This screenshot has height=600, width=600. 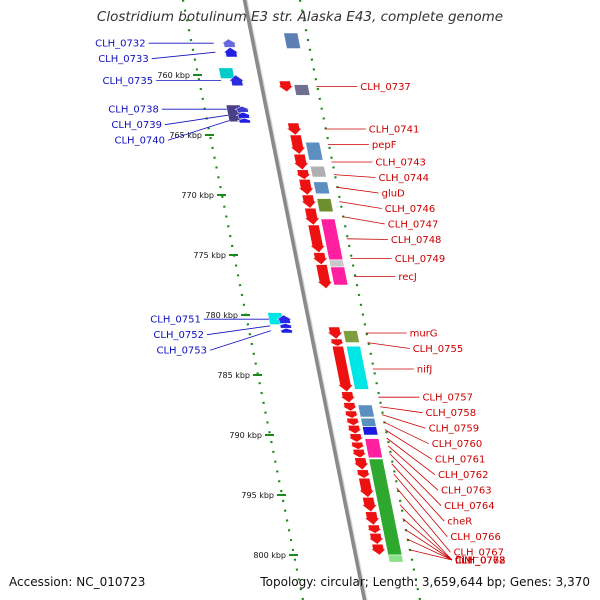 What do you see at coordinates (133, 110) in the screenshot?
I see `gene-label: CLH_0738` at bounding box center [133, 110].